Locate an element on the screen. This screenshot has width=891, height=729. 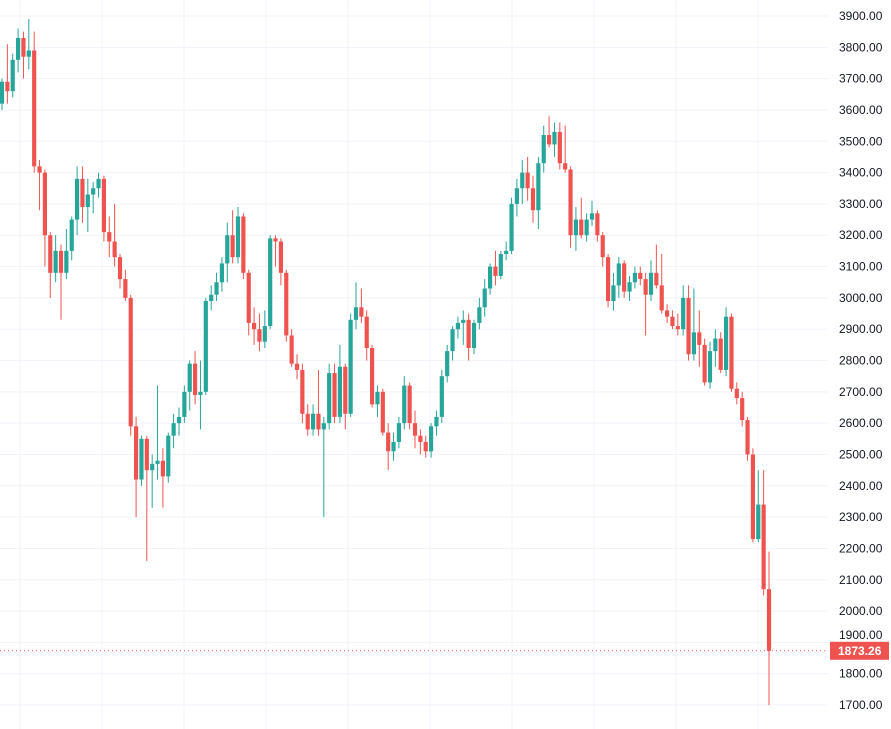
y-tick-label: 3700.00 is located at coordinates (861, 79).